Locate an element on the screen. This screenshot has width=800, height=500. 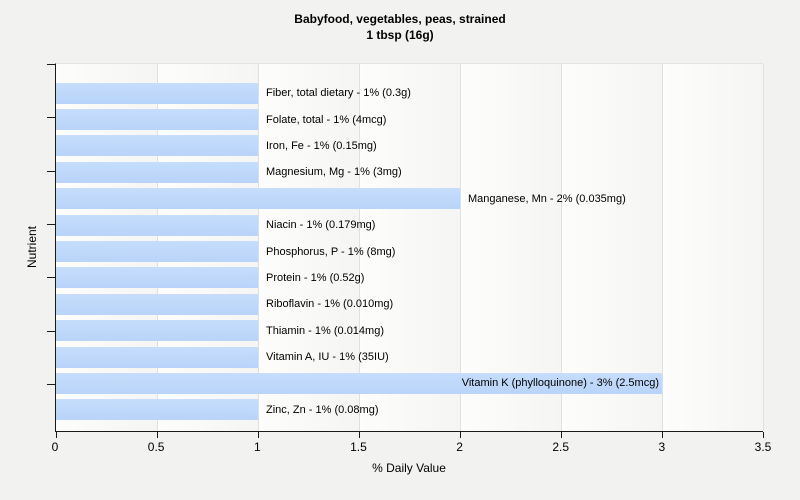
x-tick-label: 0.5 is located at coordinates (156, 447).